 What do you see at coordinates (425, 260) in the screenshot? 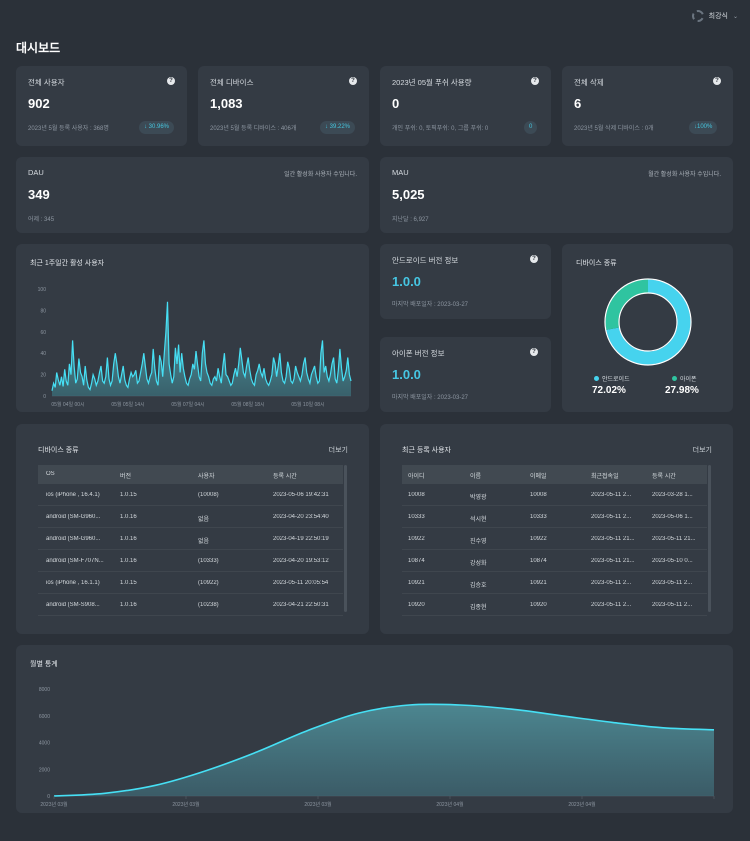
I see `android-version-title: 안드로이드 버전 정보` at bounding box center [425, 260].